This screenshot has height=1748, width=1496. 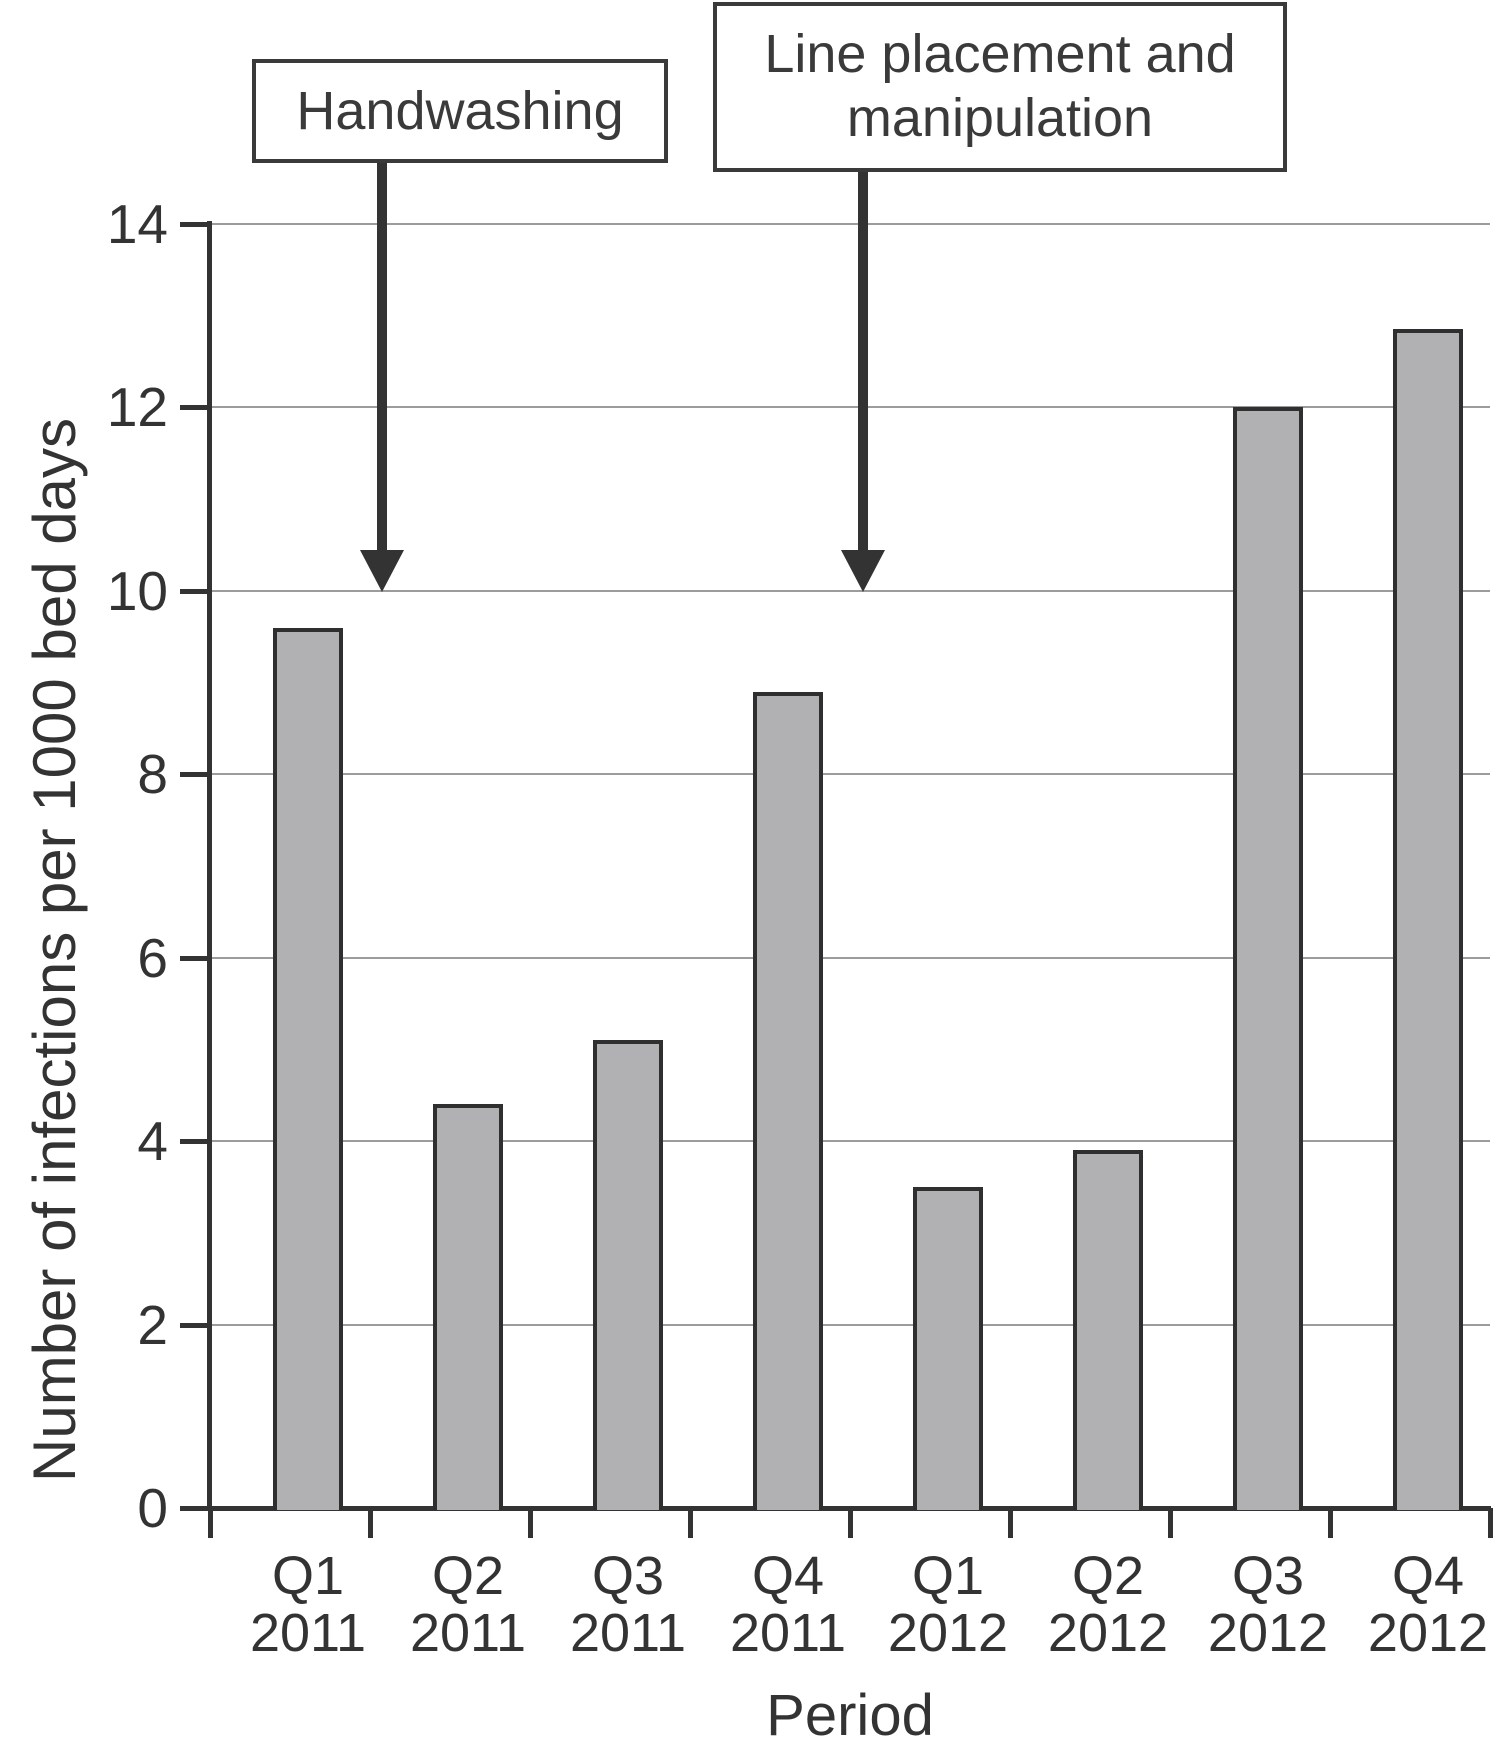 I want to click on bar-q1-2011, so click(x=308, y=1068).